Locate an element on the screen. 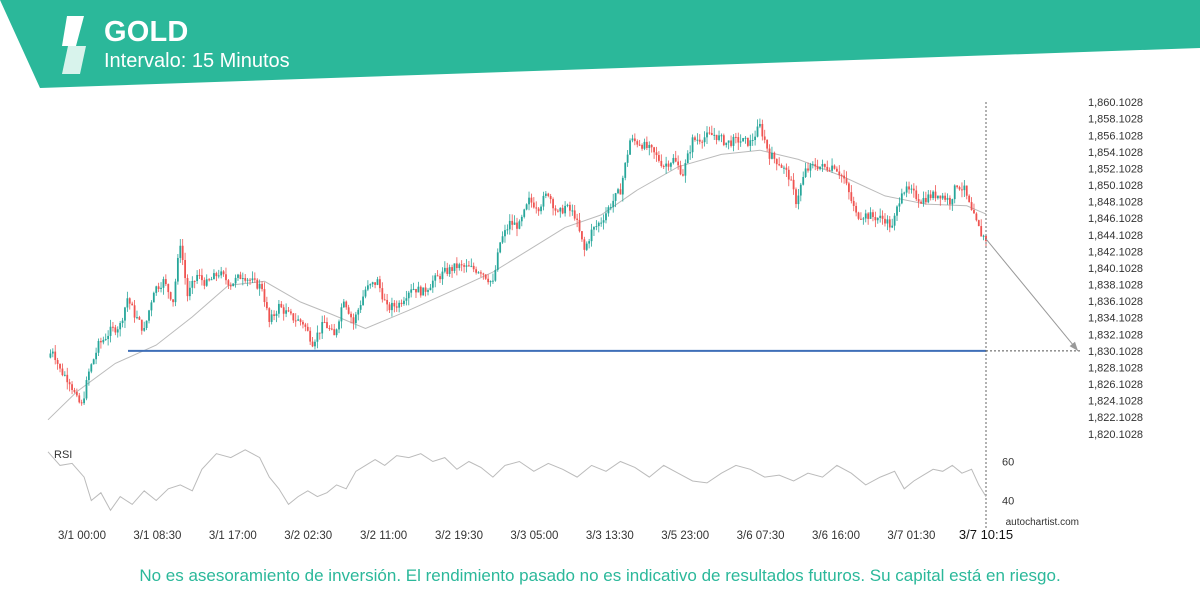 The height and width of the screenshot is (600, 1200). price-tick-label: 1,846.1028 is located at coordinates (1115, 219).